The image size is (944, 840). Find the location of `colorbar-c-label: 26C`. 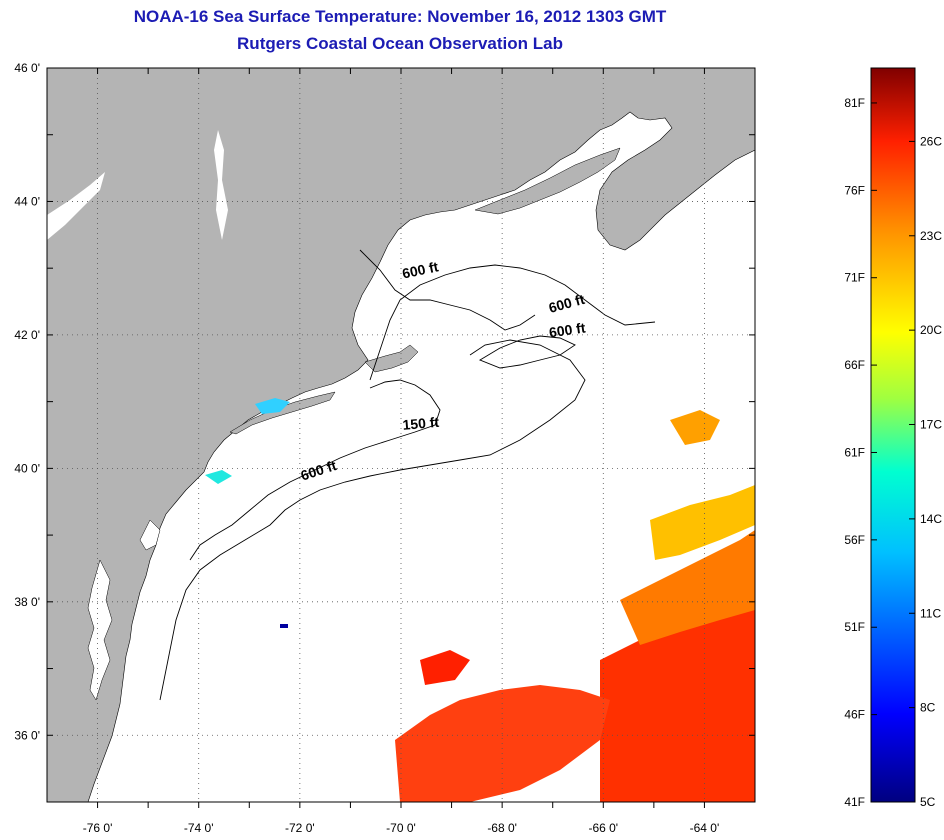

colorbar-c-label: 26C is located at coordinates (931, 141).